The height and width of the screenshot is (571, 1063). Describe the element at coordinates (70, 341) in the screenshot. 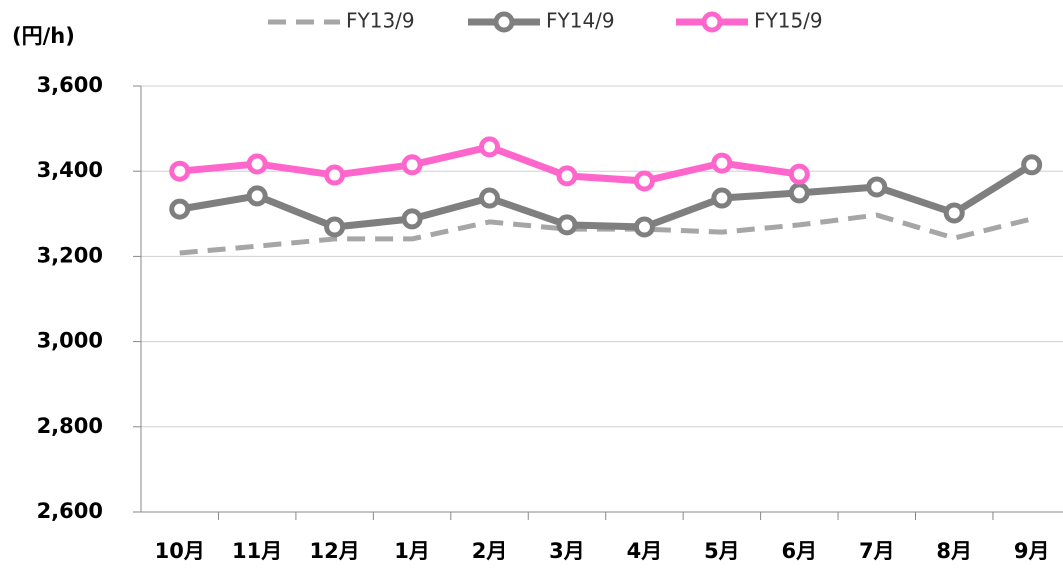

I see `y-tick-label: 3,000` at that location.